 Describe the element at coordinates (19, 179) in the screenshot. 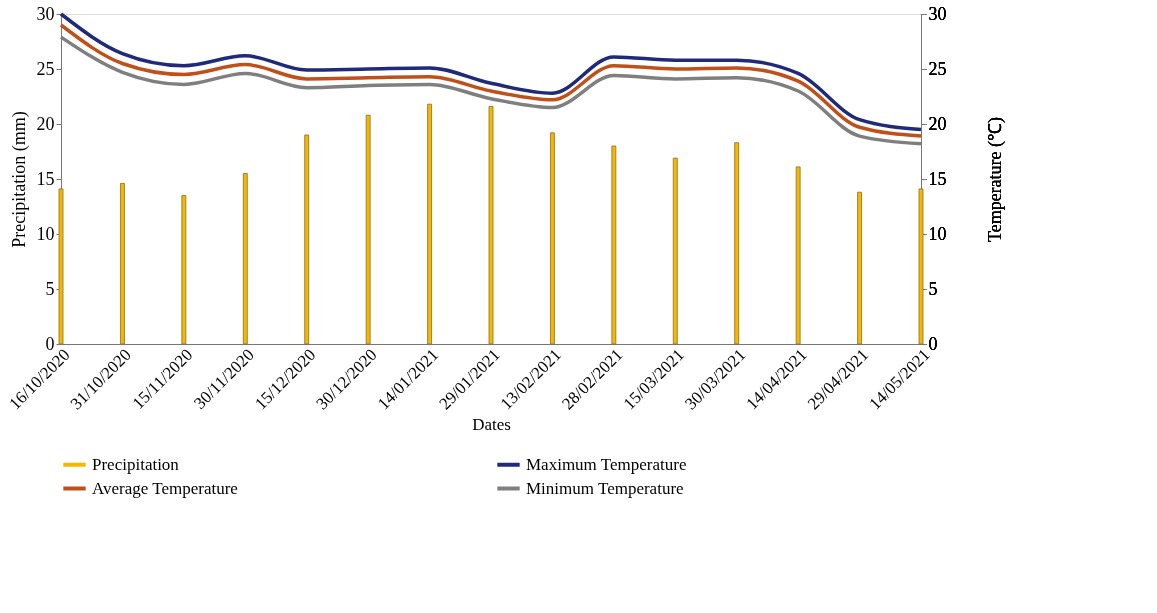

I see `y-axis-title: Precipitation (mm)` at that location.